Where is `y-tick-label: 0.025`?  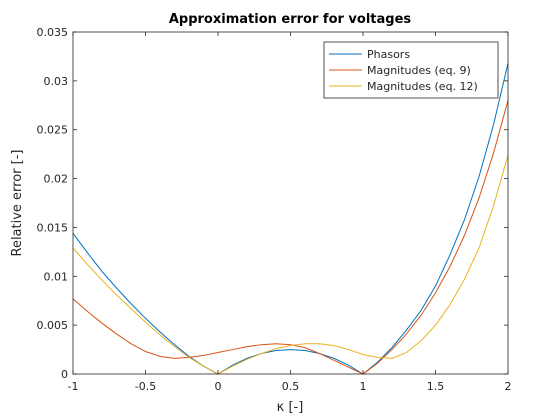 y-tick-label: 0.025 is located at coordinates (53, 130).